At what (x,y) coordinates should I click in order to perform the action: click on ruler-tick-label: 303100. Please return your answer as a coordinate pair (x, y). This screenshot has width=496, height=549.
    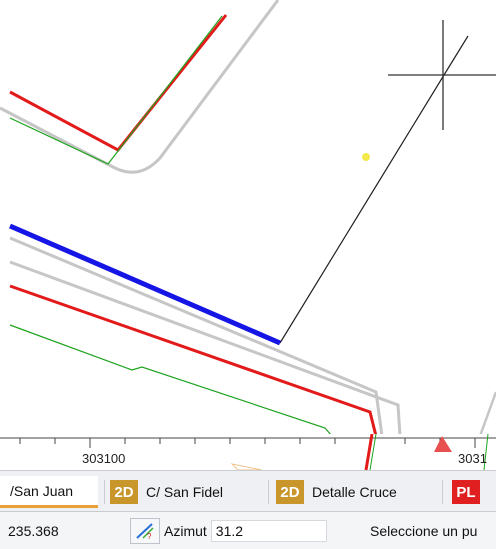
    Looking at the image, I should click on (104, 458).